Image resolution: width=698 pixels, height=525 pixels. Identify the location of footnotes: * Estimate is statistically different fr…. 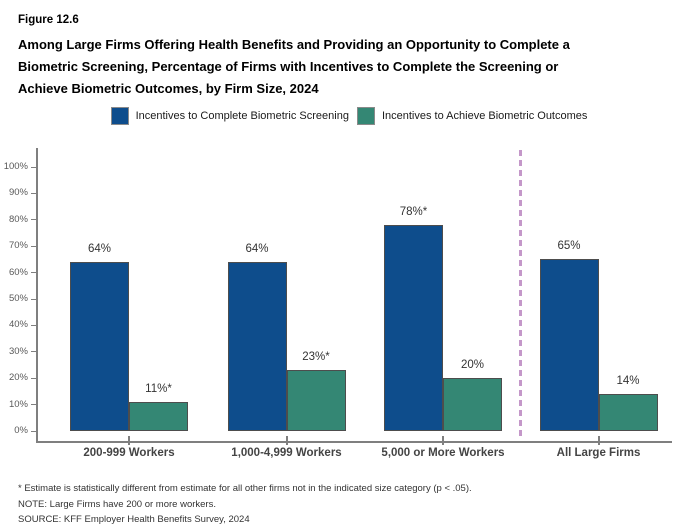
(353, 503).